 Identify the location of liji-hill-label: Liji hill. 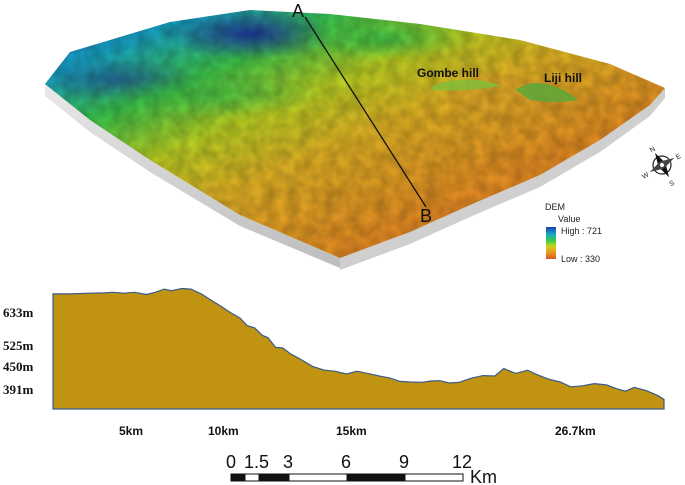
(563, 78).